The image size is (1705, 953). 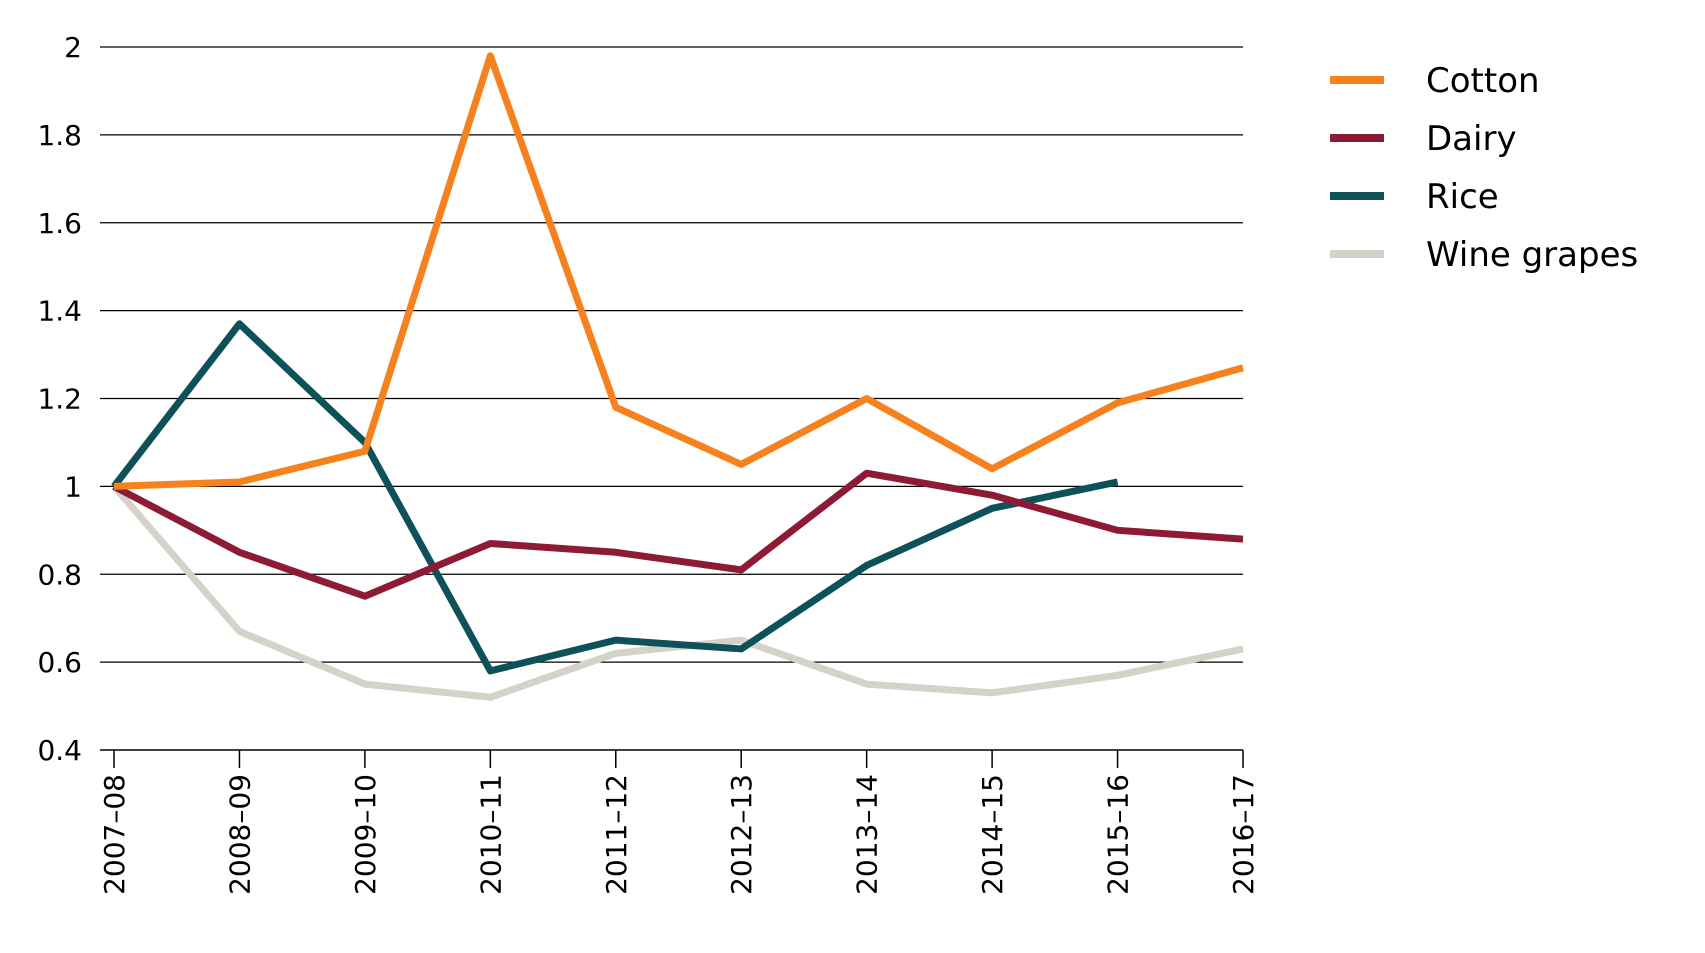 What do you see at coordinates (1118, 834) in the screenshot?
I see `x-tick-label: 2015–16` at bounding box center [1118, 834].